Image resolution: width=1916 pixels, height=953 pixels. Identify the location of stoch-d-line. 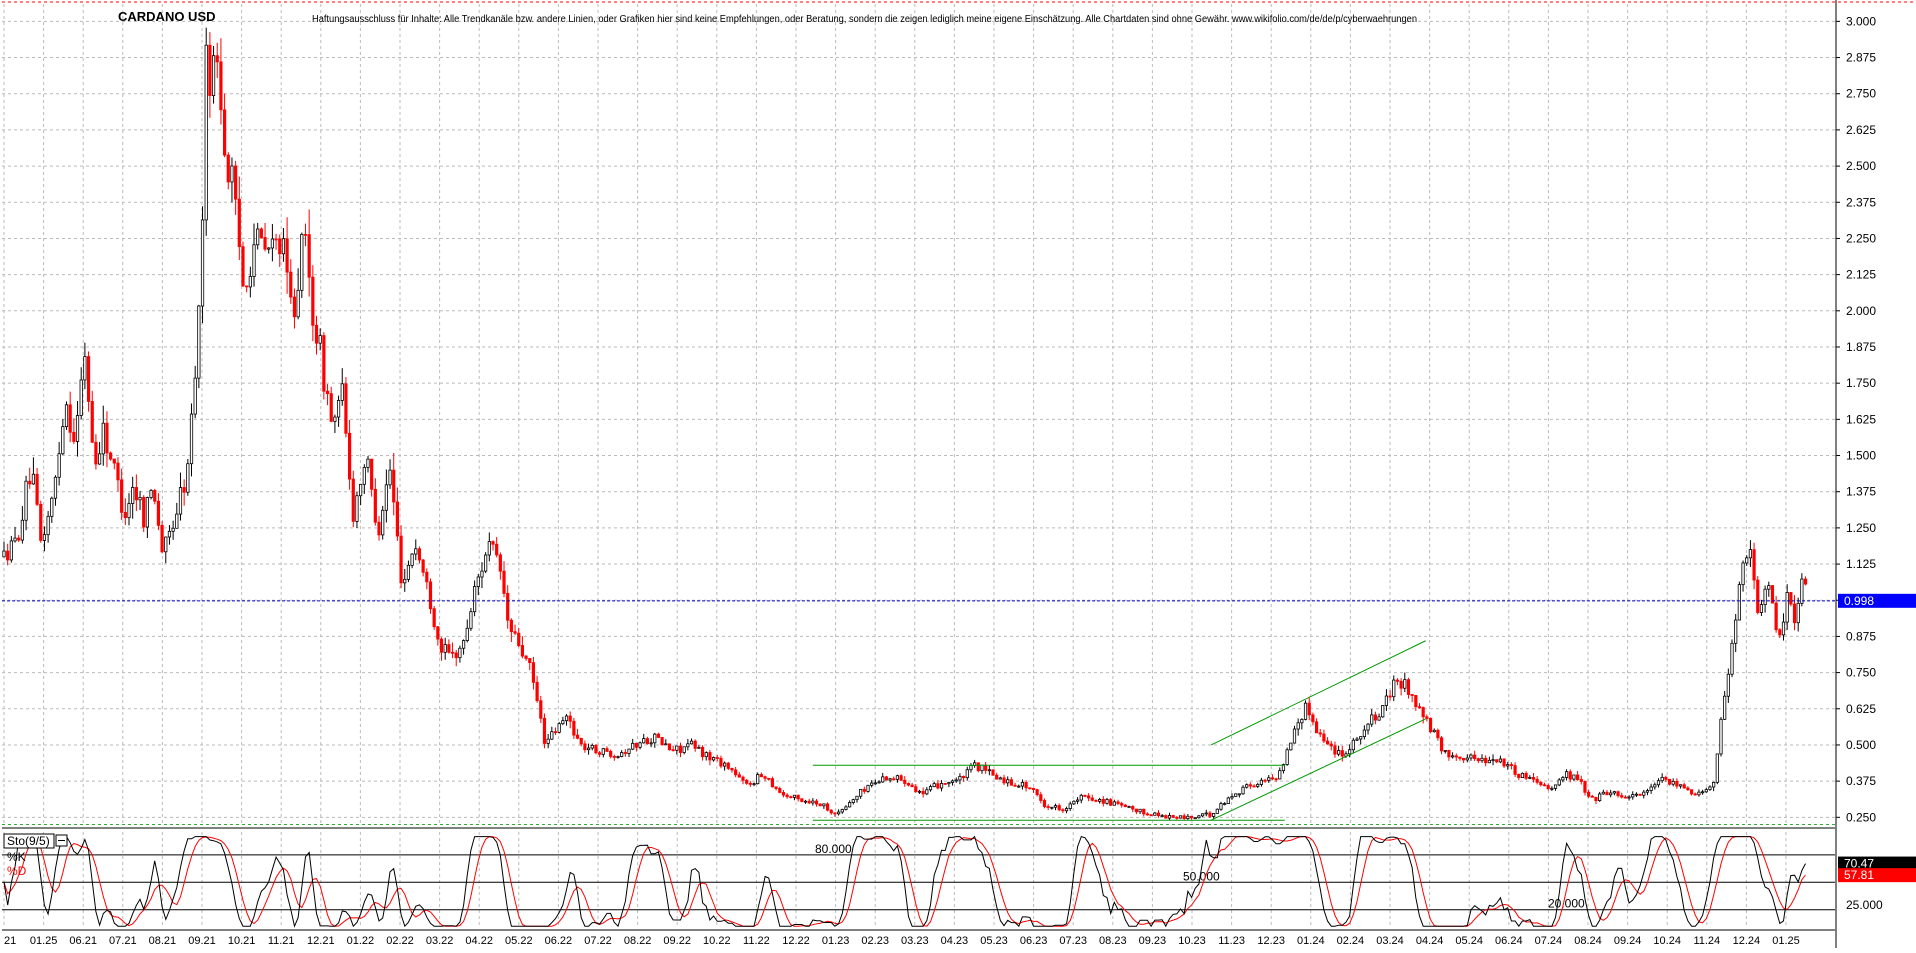
(904, 881).